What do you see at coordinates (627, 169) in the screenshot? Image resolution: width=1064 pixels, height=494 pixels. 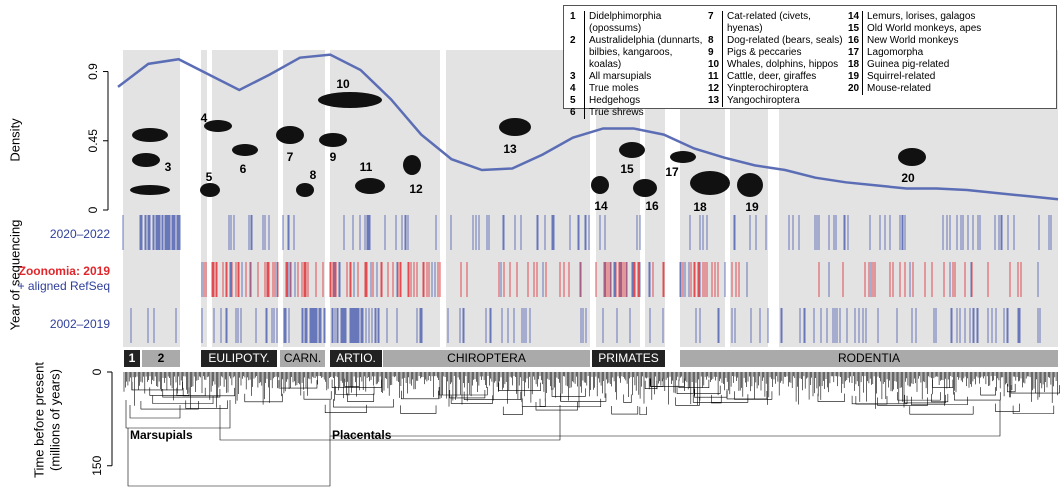 I see `silhouette-number: 15` at bounding box center [627, 169].